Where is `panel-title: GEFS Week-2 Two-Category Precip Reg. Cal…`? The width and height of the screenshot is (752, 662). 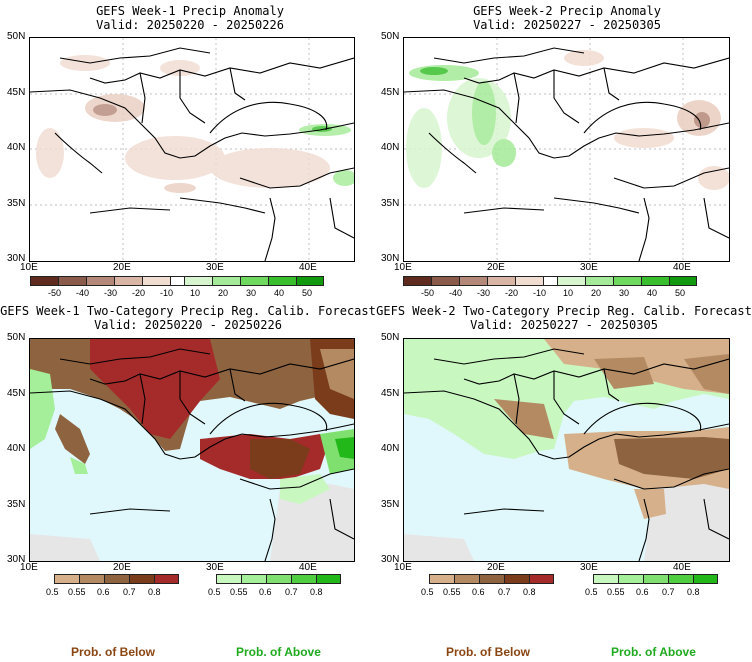 panel-title: GEFS Week-2 Two-Category Precip Reg. Cal… is located at coordinates (564, 311).